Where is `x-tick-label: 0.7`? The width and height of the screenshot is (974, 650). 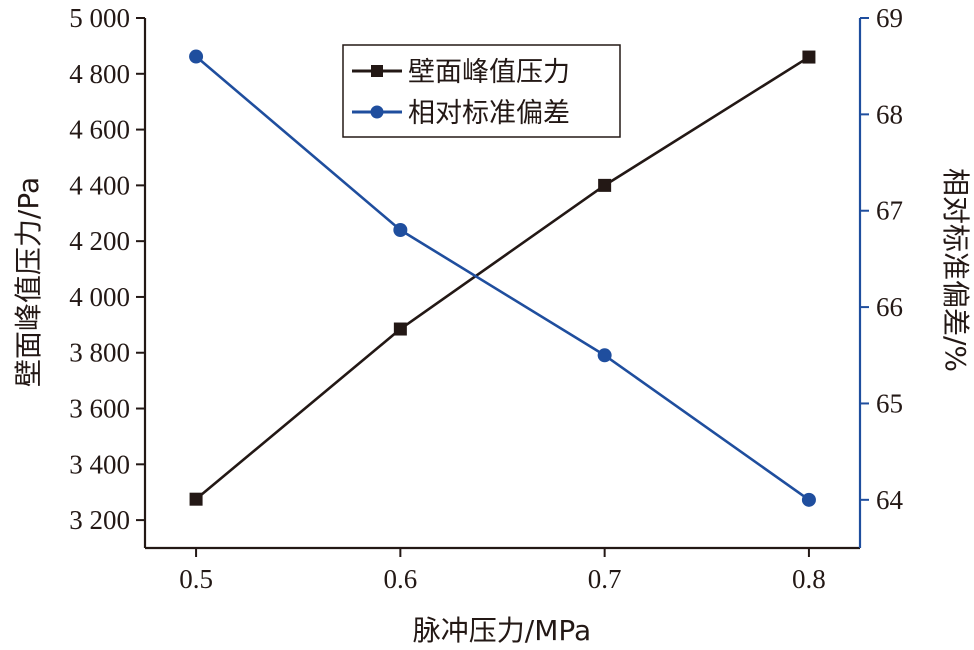 x-tick-label: 0.7 is located at coordinates (605, 579).